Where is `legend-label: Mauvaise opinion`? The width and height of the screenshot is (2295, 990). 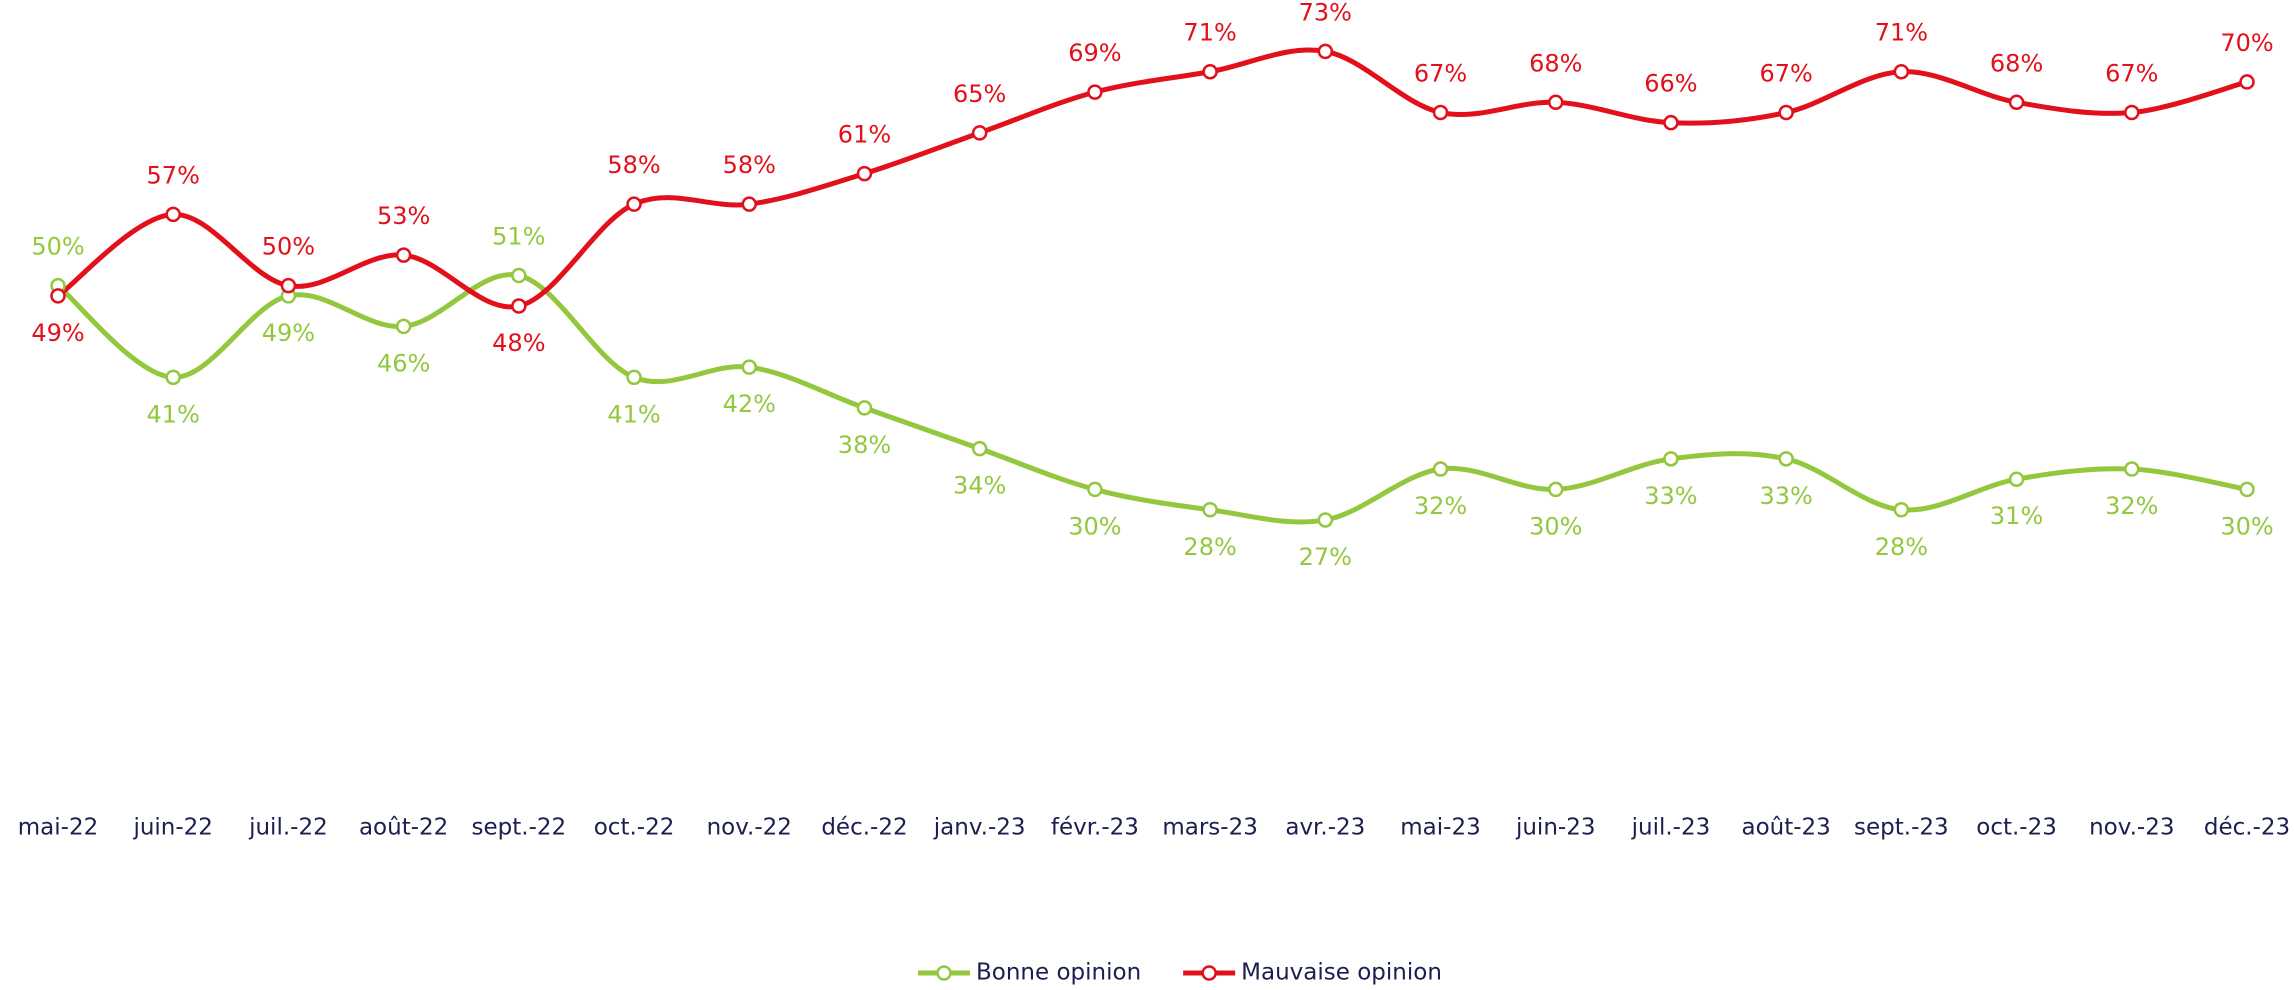 legend-label: Mauvaise opinion is located at coordinates (1341, 973).